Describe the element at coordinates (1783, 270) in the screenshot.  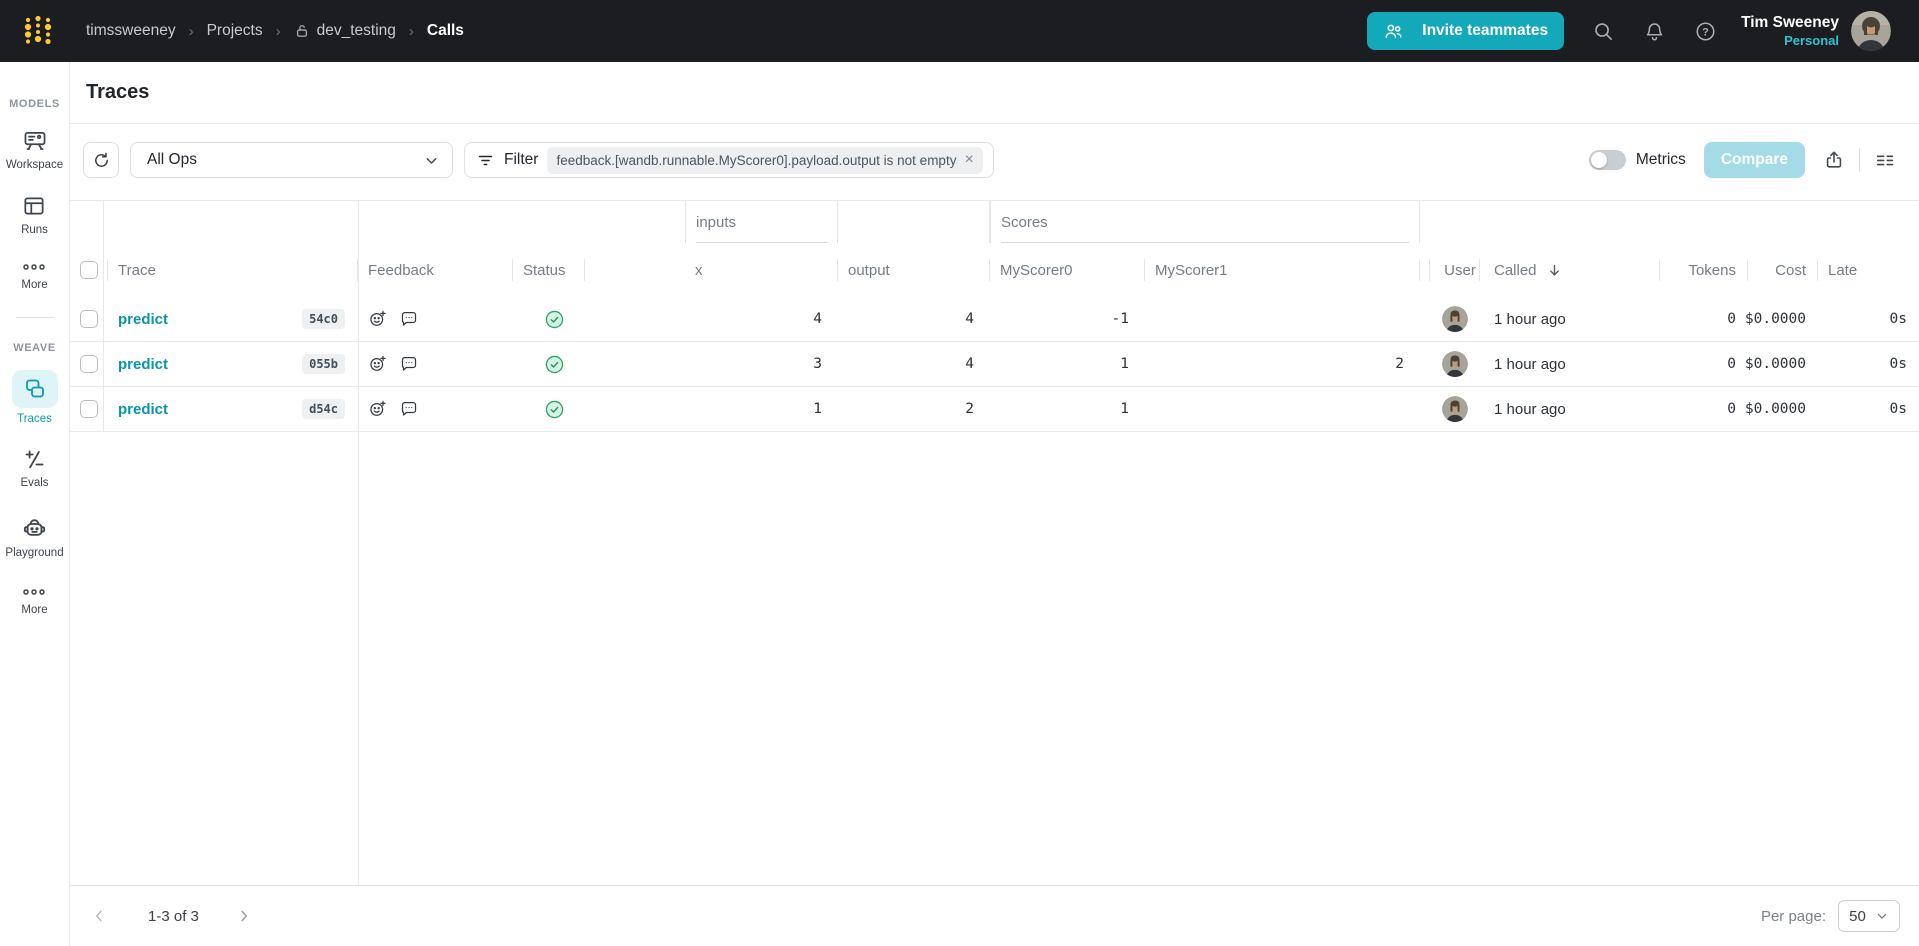
I see `column-header-cost: Cost` at that location.